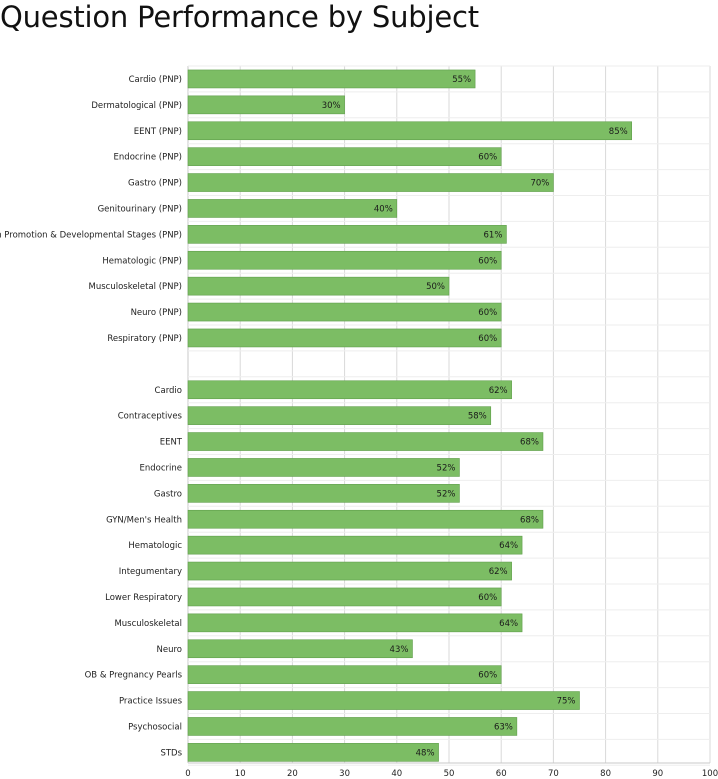  What do you see at coordinates (501, 774) in the screenshot?
I see `x-tick-label: 60` at bounding box center [501, 774].